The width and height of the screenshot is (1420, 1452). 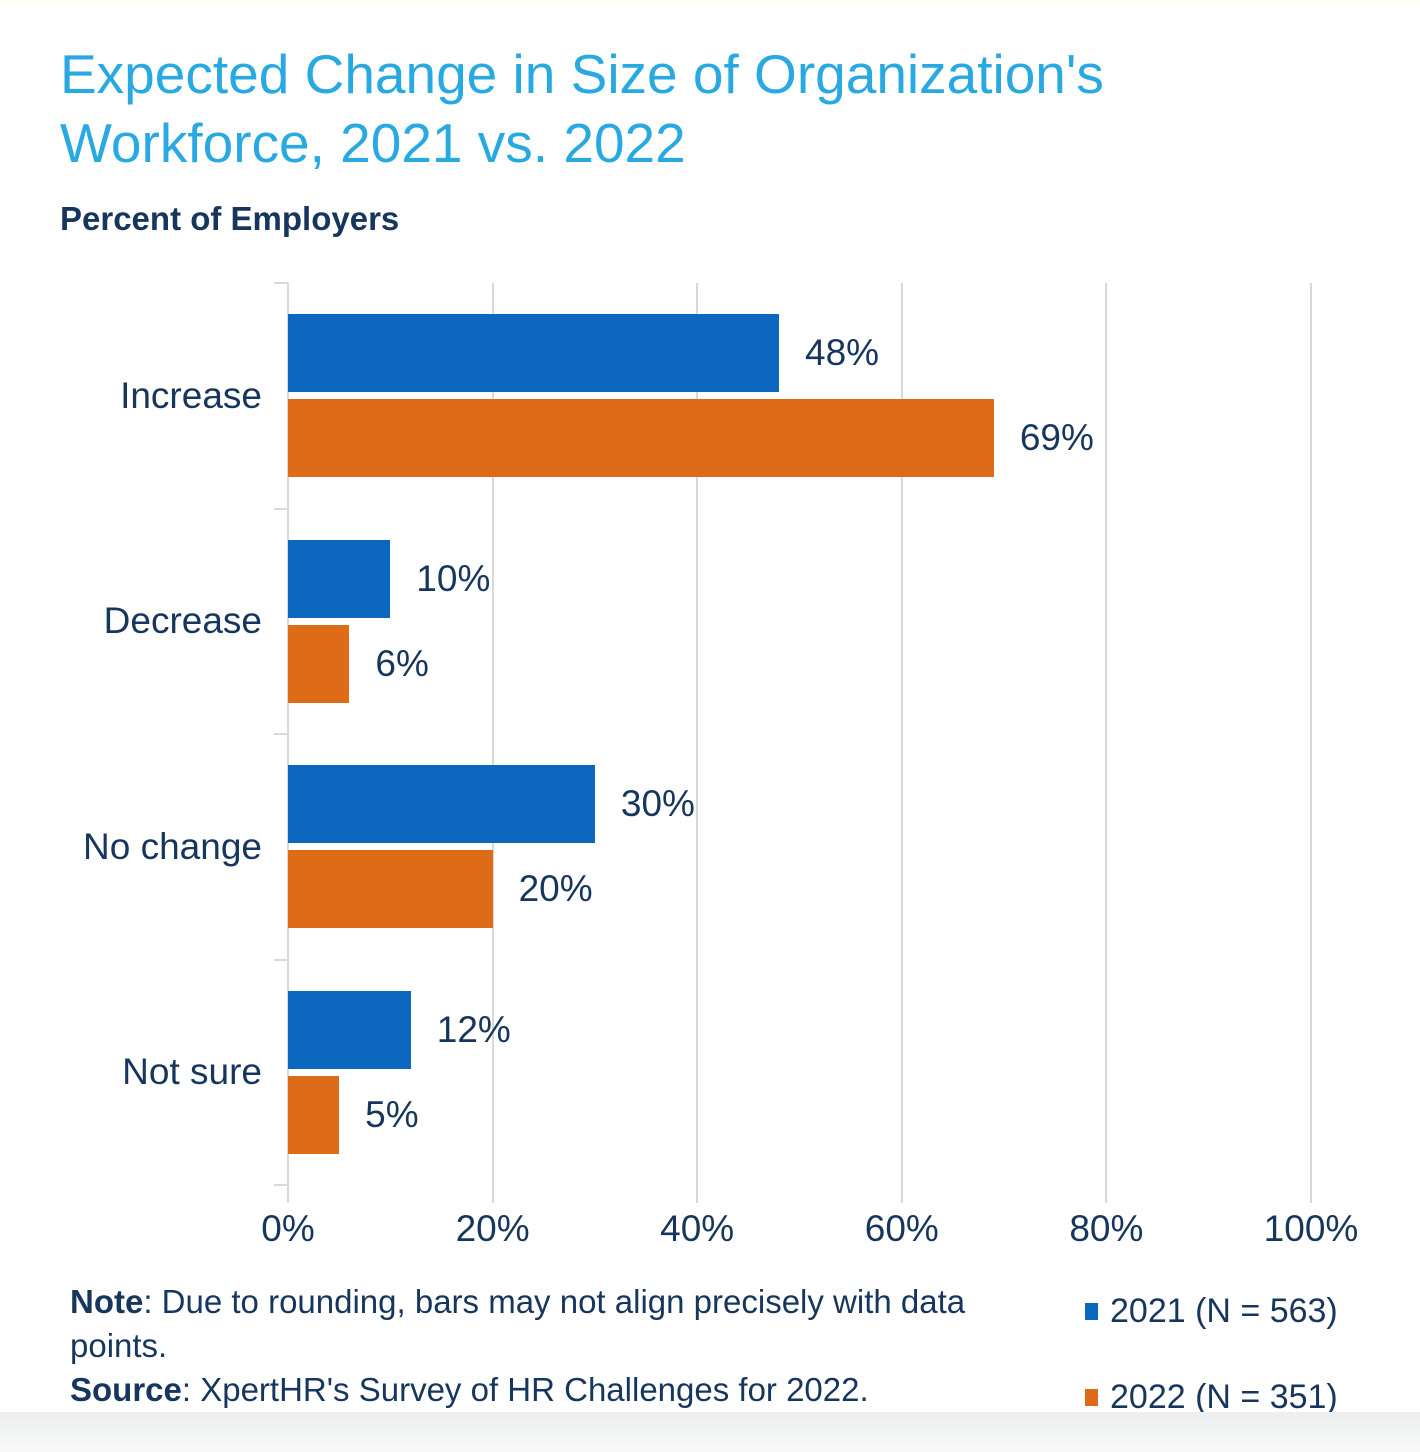 What do you see at coordinates (314, 1114) in the screenshot?
I see `bar-2022-not-sure` at bounding box center [314, 1114].